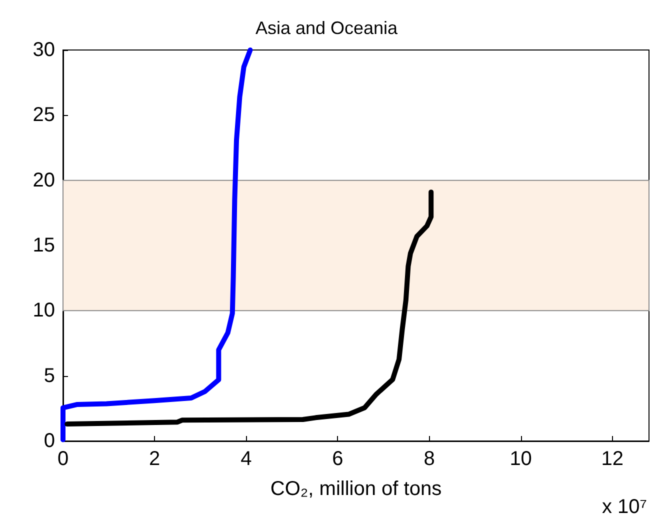 The height and width of the screenshot is (521, 653). Describe the element at coordinates (49, 441) in the screenshot. I see `y-tick-label: 0` at that location.